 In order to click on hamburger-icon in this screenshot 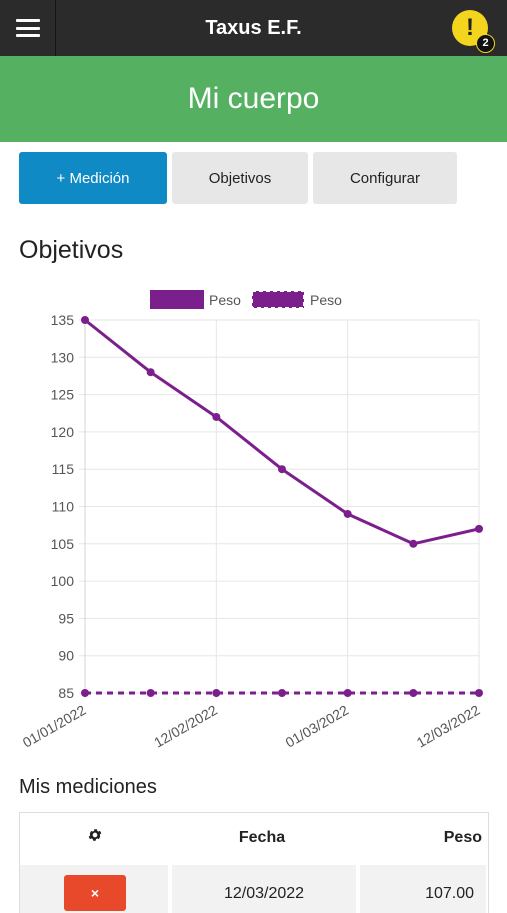, I will do `click(27, 28)`.